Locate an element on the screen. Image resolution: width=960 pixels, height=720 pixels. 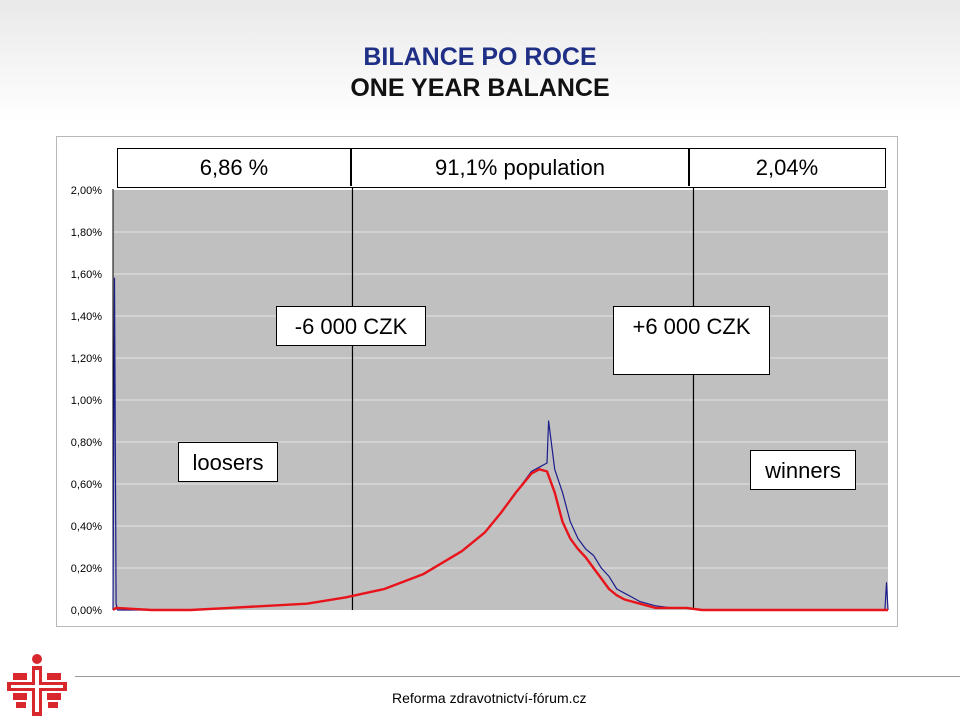
medical-cross-logo-icon is located at coordinates (37, 685).